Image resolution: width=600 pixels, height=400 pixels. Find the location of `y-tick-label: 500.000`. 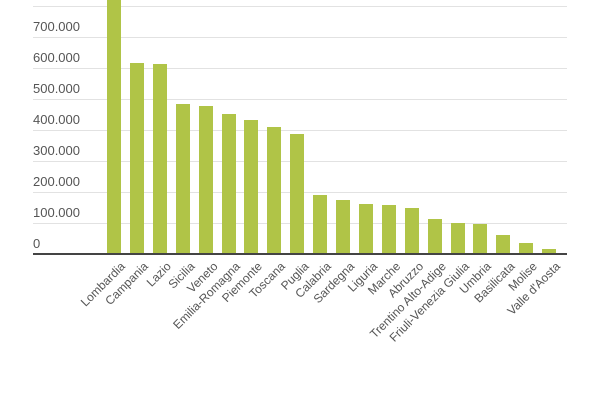

y-tick-label: 500.000 is located at coordinates (56, 88).